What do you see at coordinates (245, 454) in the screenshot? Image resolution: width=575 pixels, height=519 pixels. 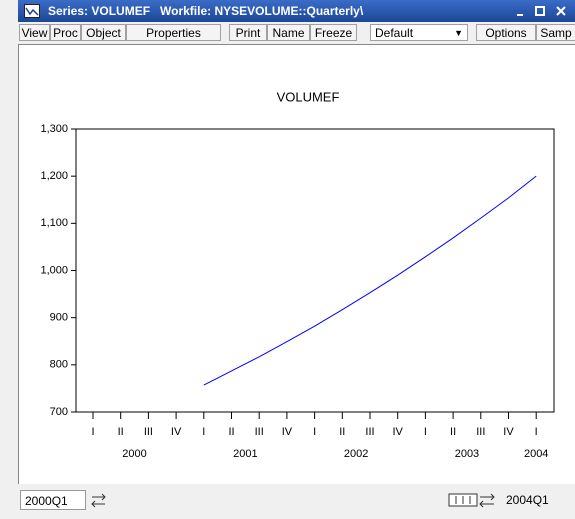 I see `x-year-label: 2001` at bounding box center [245, 454].